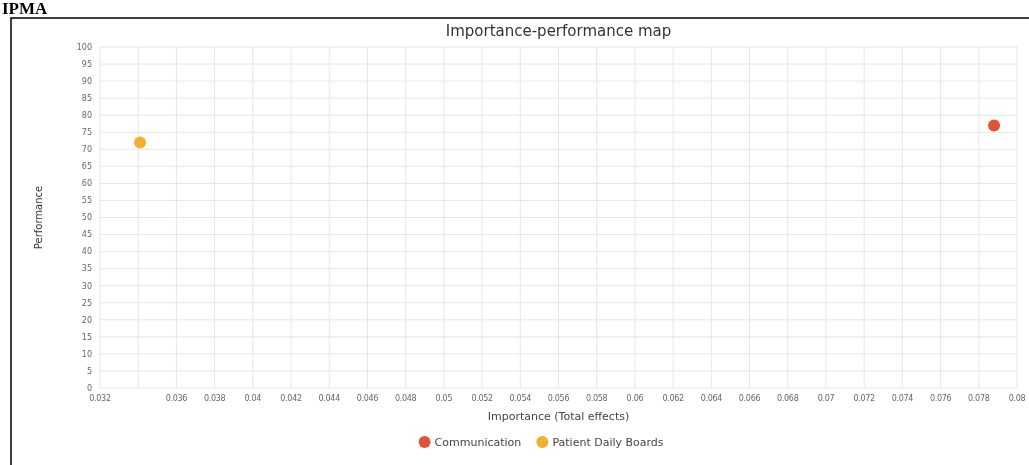 The image size is (1029, 465). Describe the element at coordinates (558, 398) in the screenshot. I see `x-tick-label: 0.056` at that location.